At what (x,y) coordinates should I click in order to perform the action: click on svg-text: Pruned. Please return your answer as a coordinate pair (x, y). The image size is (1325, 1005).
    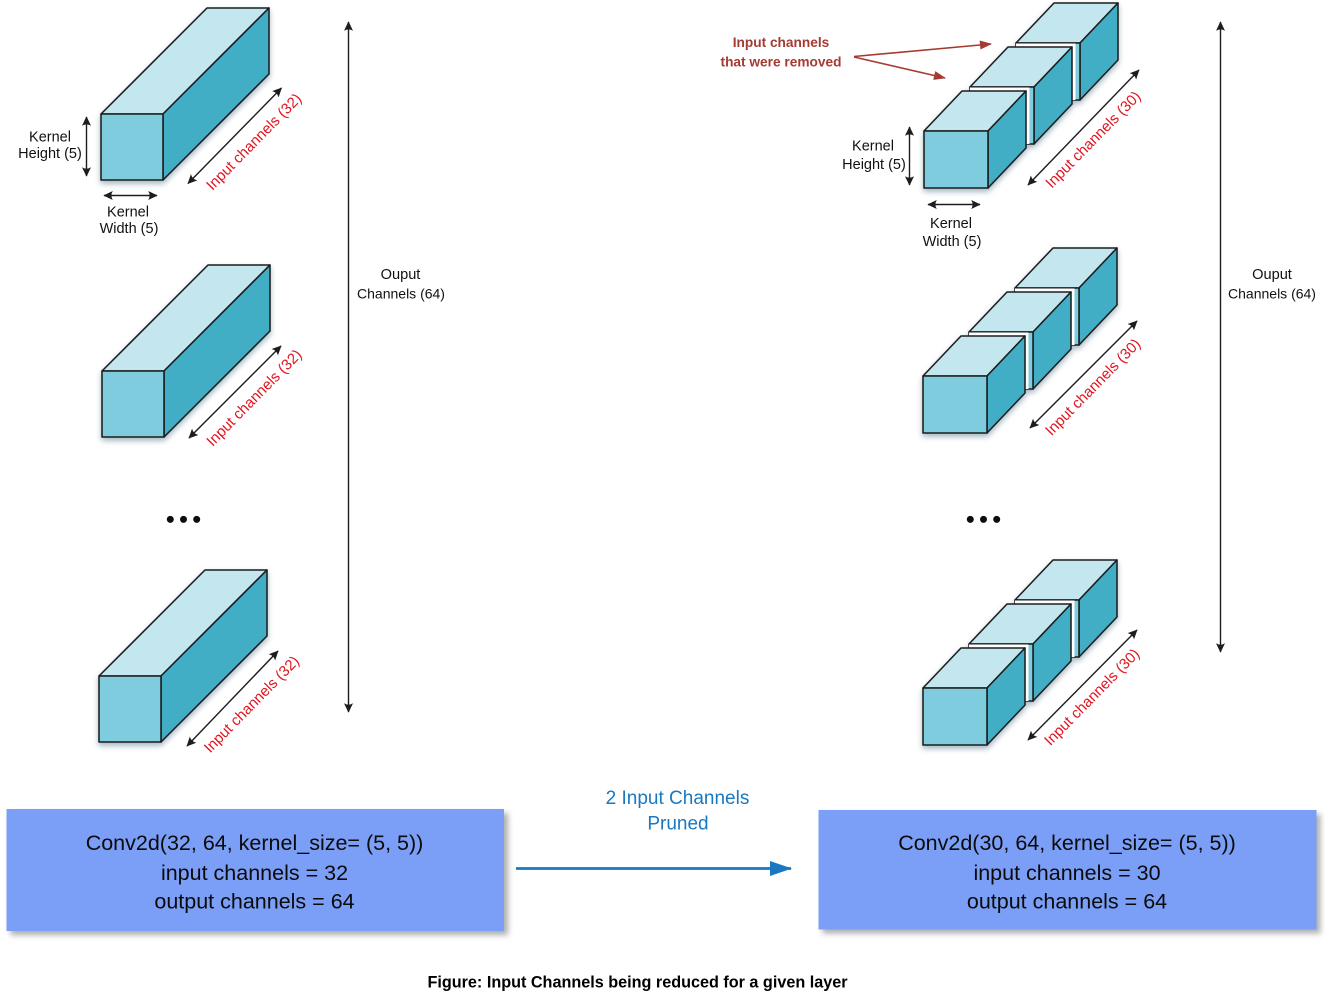
    Looking at the image, I should click on (677, 824).